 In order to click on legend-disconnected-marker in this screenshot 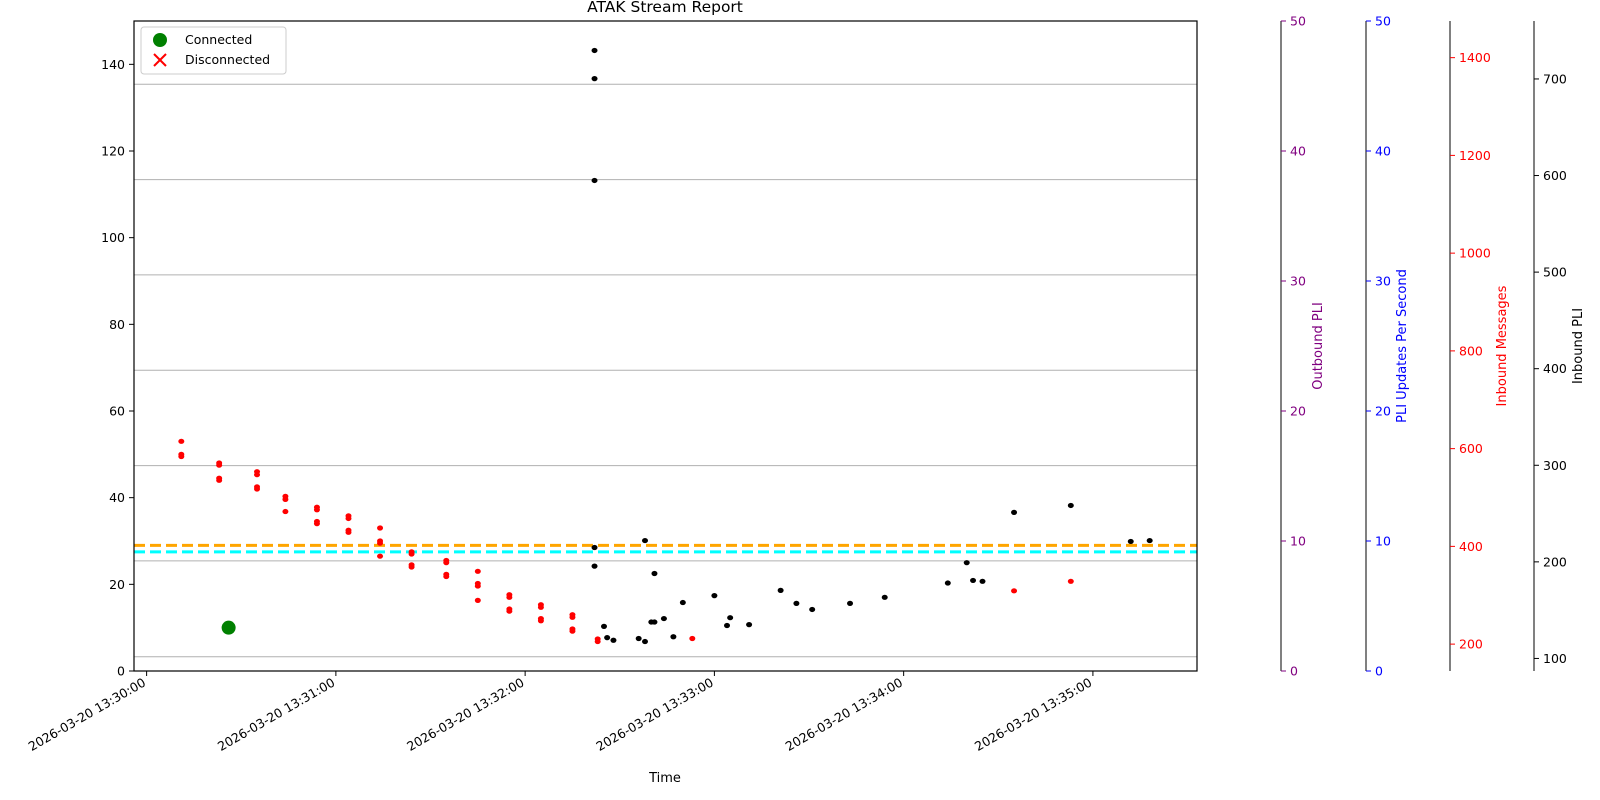, I will do `click(160, 60)`.